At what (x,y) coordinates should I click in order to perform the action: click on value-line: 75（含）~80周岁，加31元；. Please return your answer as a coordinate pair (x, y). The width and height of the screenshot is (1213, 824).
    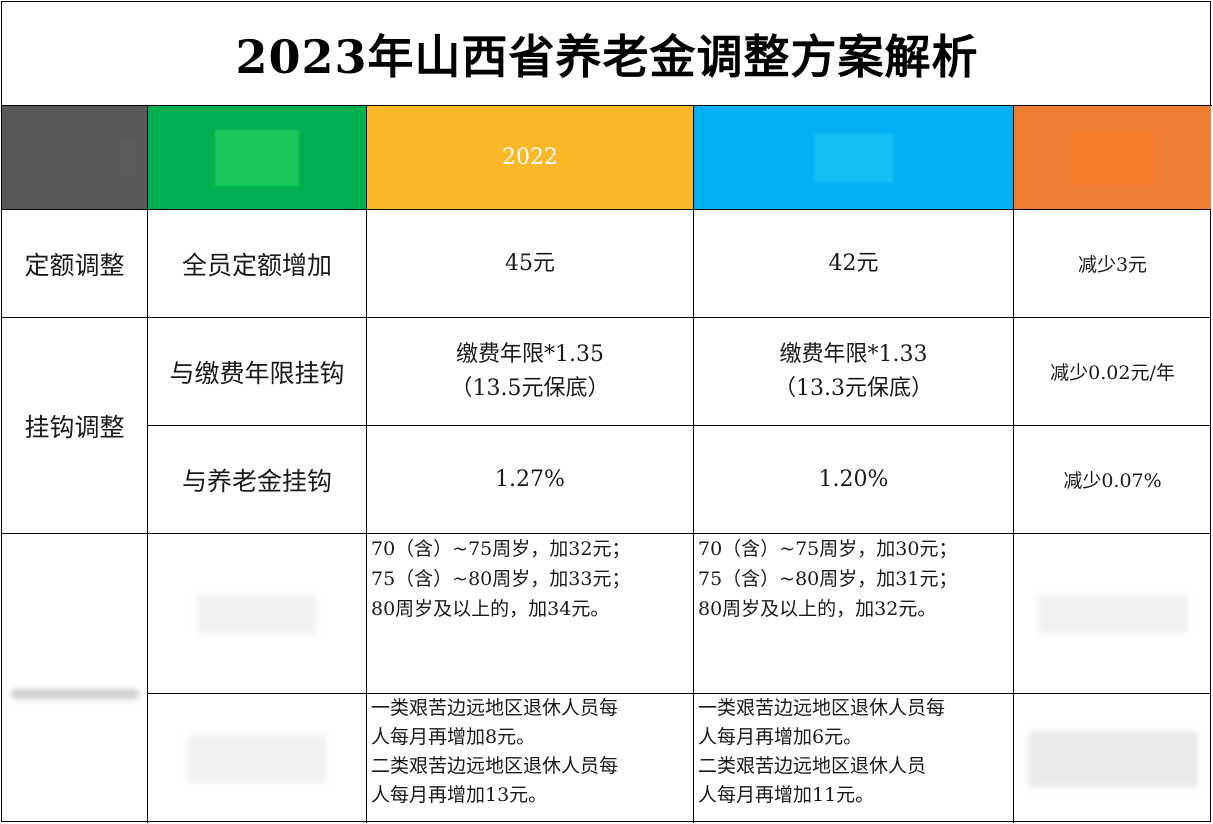
    Looking at the image, I should click on (828, 579).